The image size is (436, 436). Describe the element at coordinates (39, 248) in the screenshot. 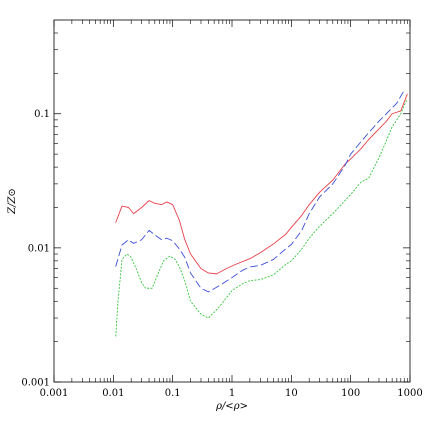

I see `y-tick-label: 0.01` at that location.